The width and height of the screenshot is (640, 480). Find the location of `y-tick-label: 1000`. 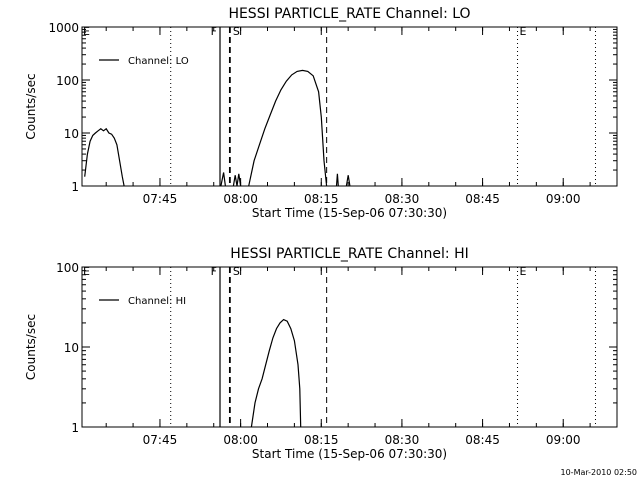

y-tick-label: 1000 is located at coordinates (63, 28).